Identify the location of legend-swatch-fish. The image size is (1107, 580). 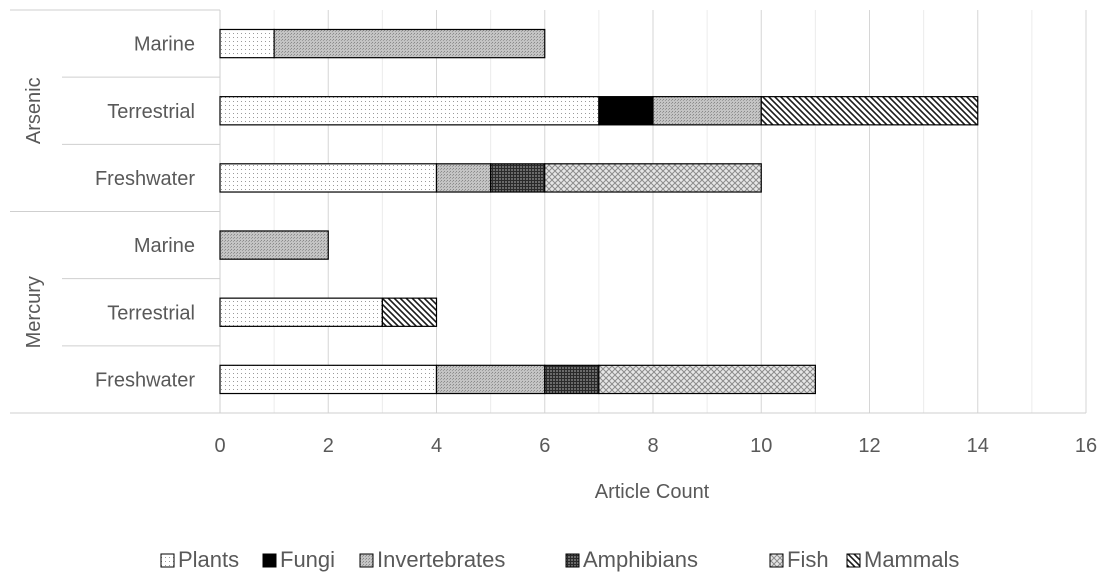
(776, 560).